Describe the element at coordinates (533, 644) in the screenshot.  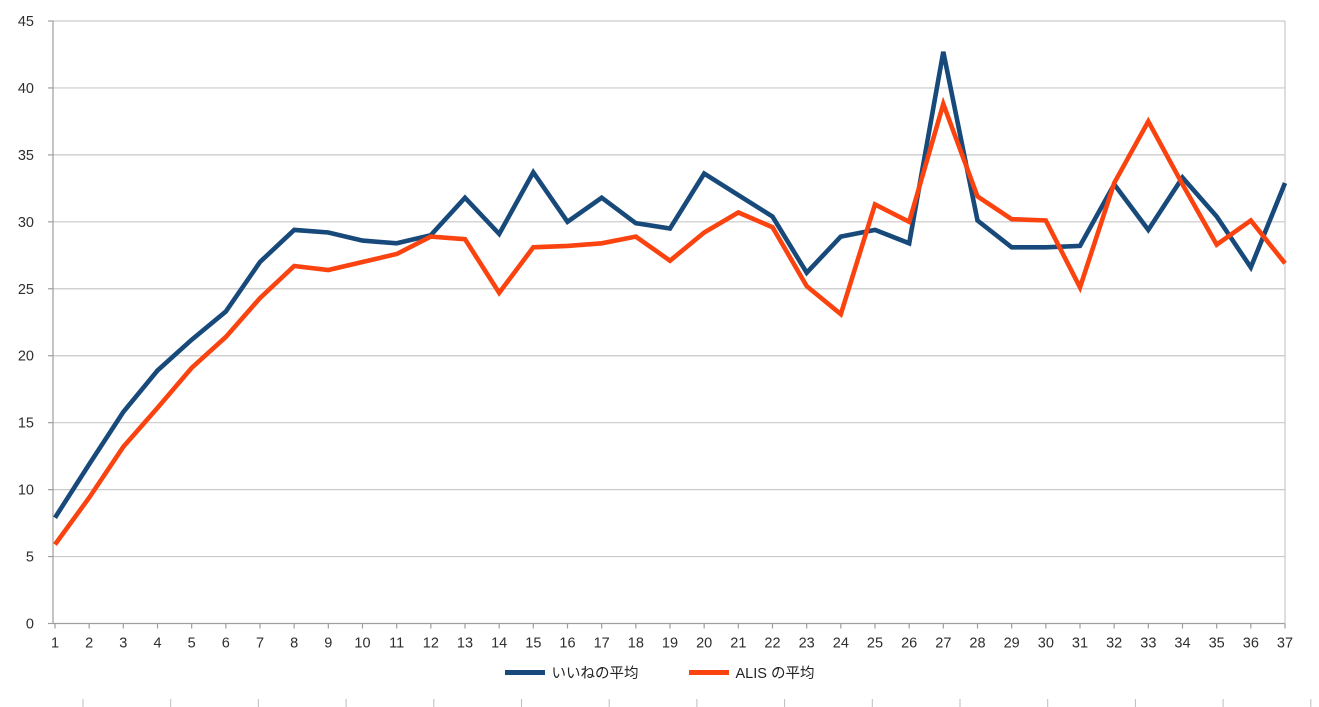
I see `x-axis-label: 15` at that location.